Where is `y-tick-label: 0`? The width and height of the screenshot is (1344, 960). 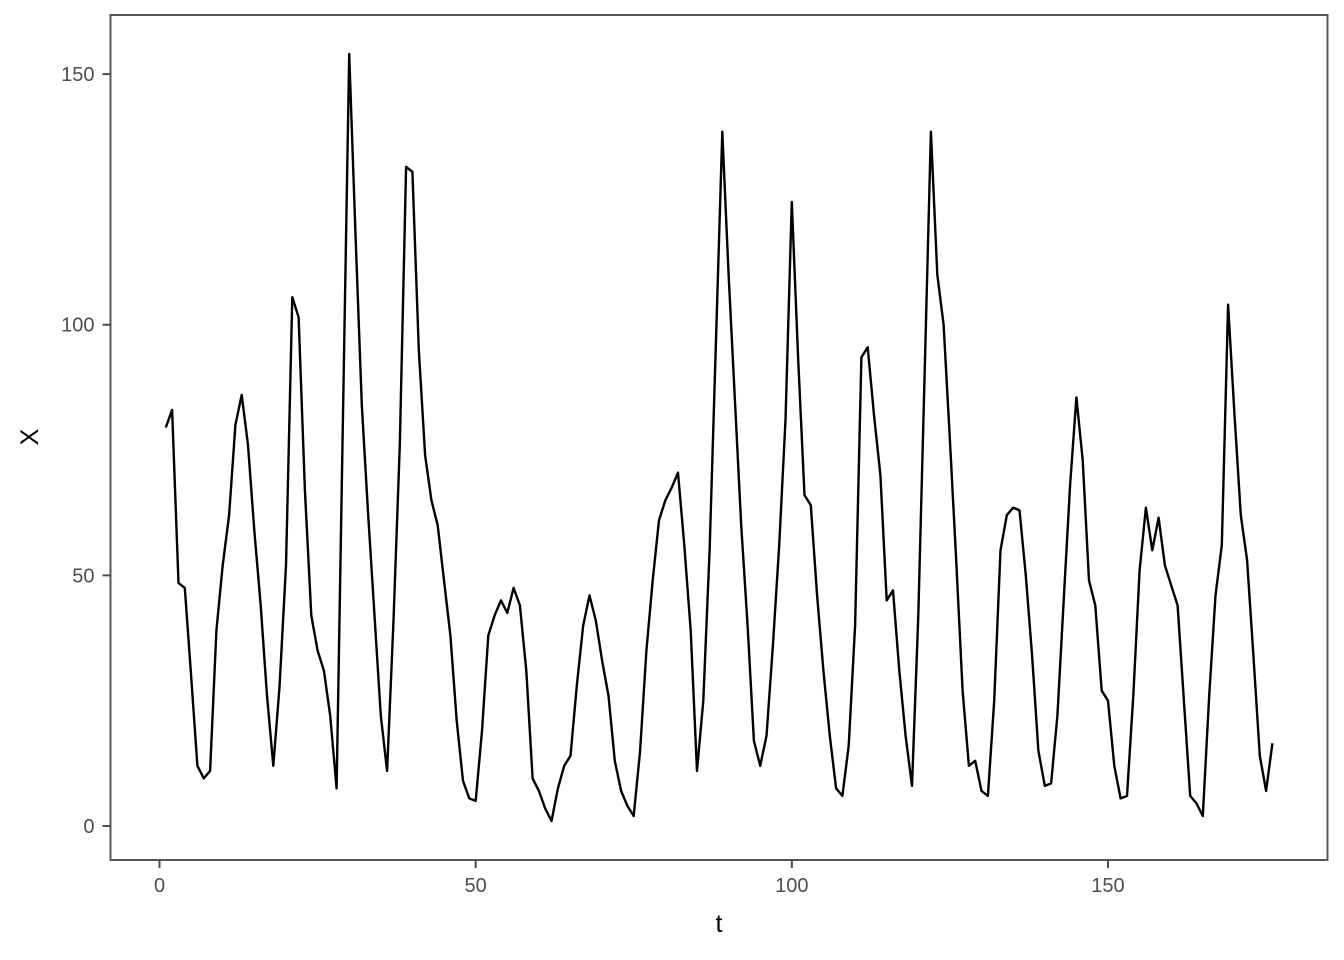 y-tick-label: 0 is located at coordinates (88, 827).